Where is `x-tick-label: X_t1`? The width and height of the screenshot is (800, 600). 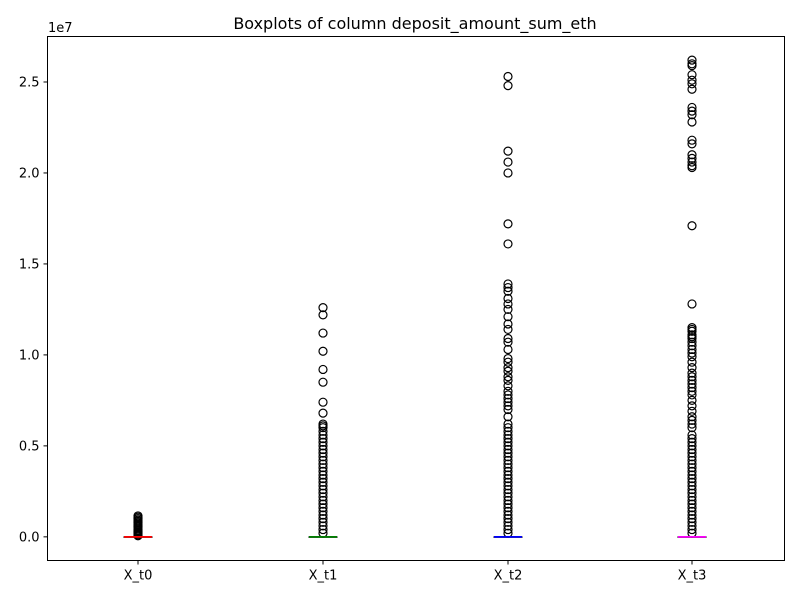
x-tick-label: X_t1 is located at coordinates (323, 576).